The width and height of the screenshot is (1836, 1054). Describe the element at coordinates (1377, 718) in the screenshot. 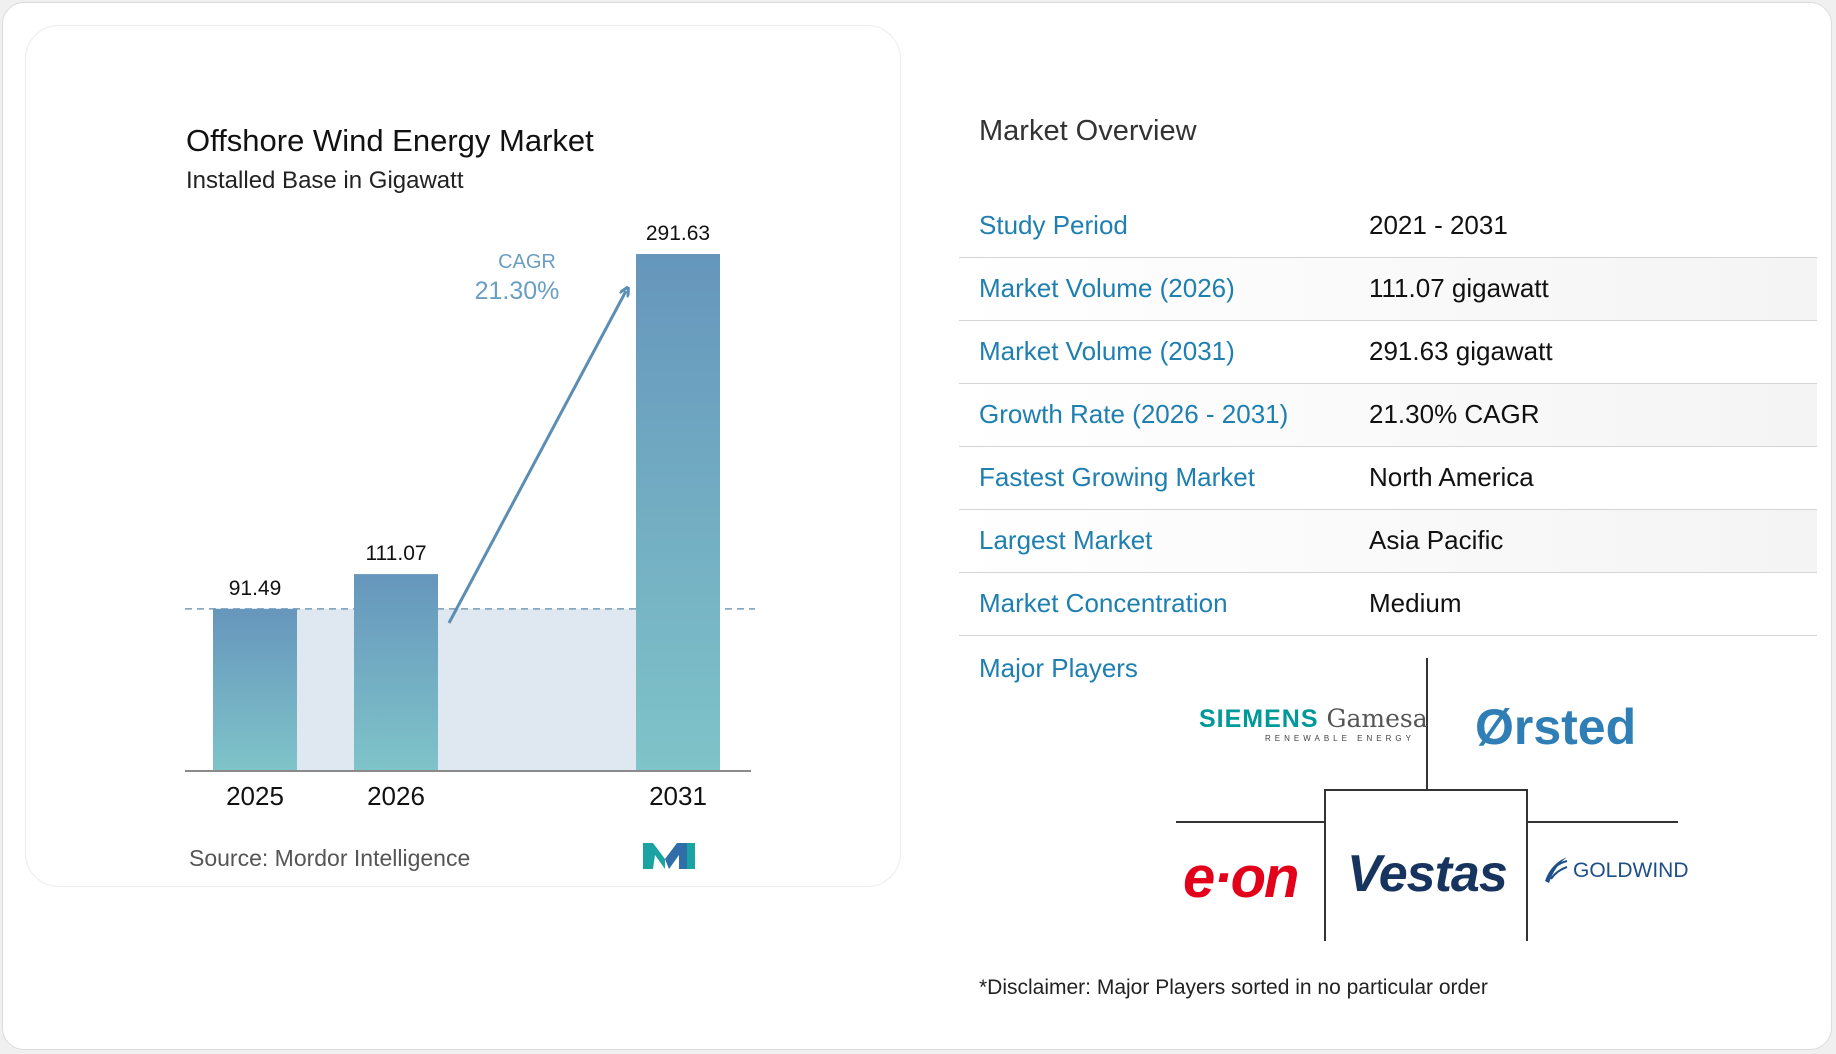

I see `gamesa-wordmark: Gamesa` at that location.